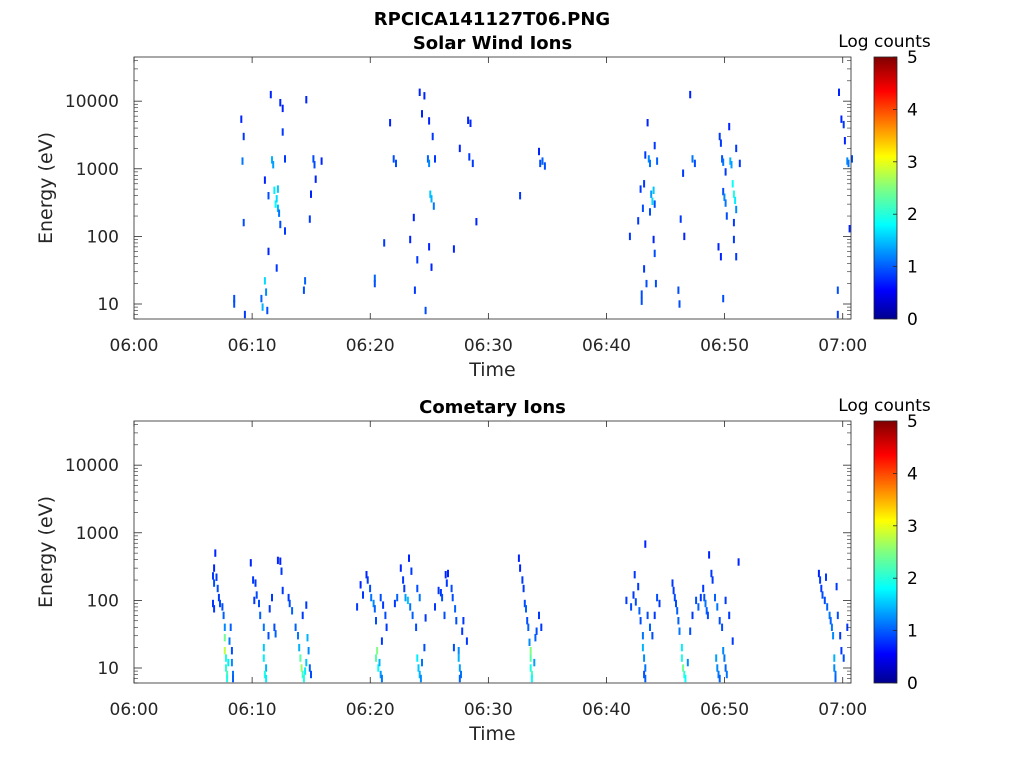 This screenshot has height=768, width=1024. I want to click on colorbar-tick-label: 2, so click(912, 579).